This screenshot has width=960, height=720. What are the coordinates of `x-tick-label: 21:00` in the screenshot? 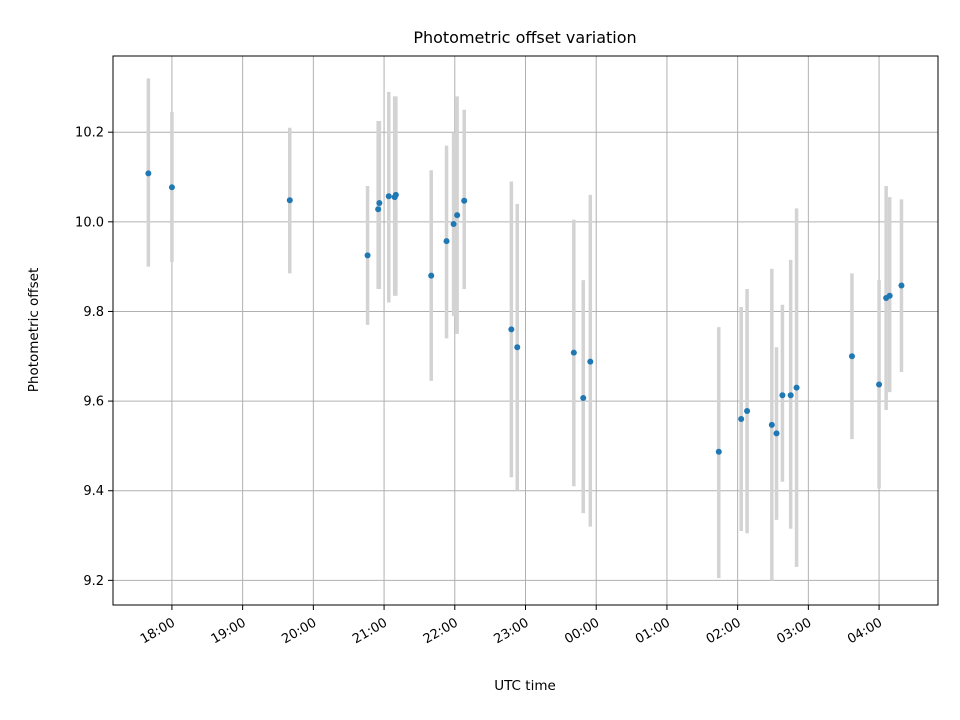 It's located at (370, 631).